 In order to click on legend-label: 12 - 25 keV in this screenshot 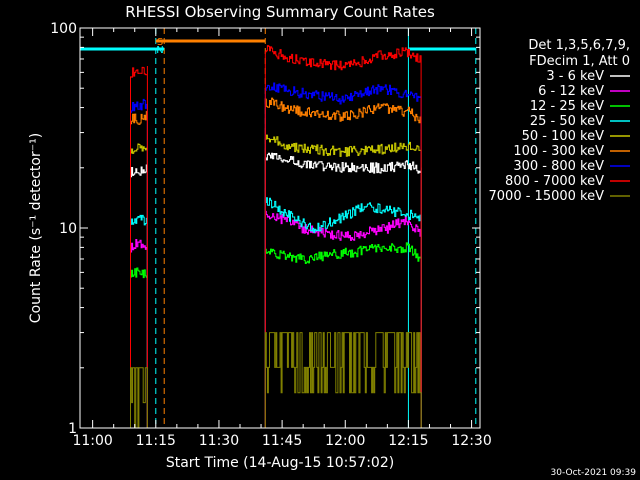, I will do `click(567, 106)`.